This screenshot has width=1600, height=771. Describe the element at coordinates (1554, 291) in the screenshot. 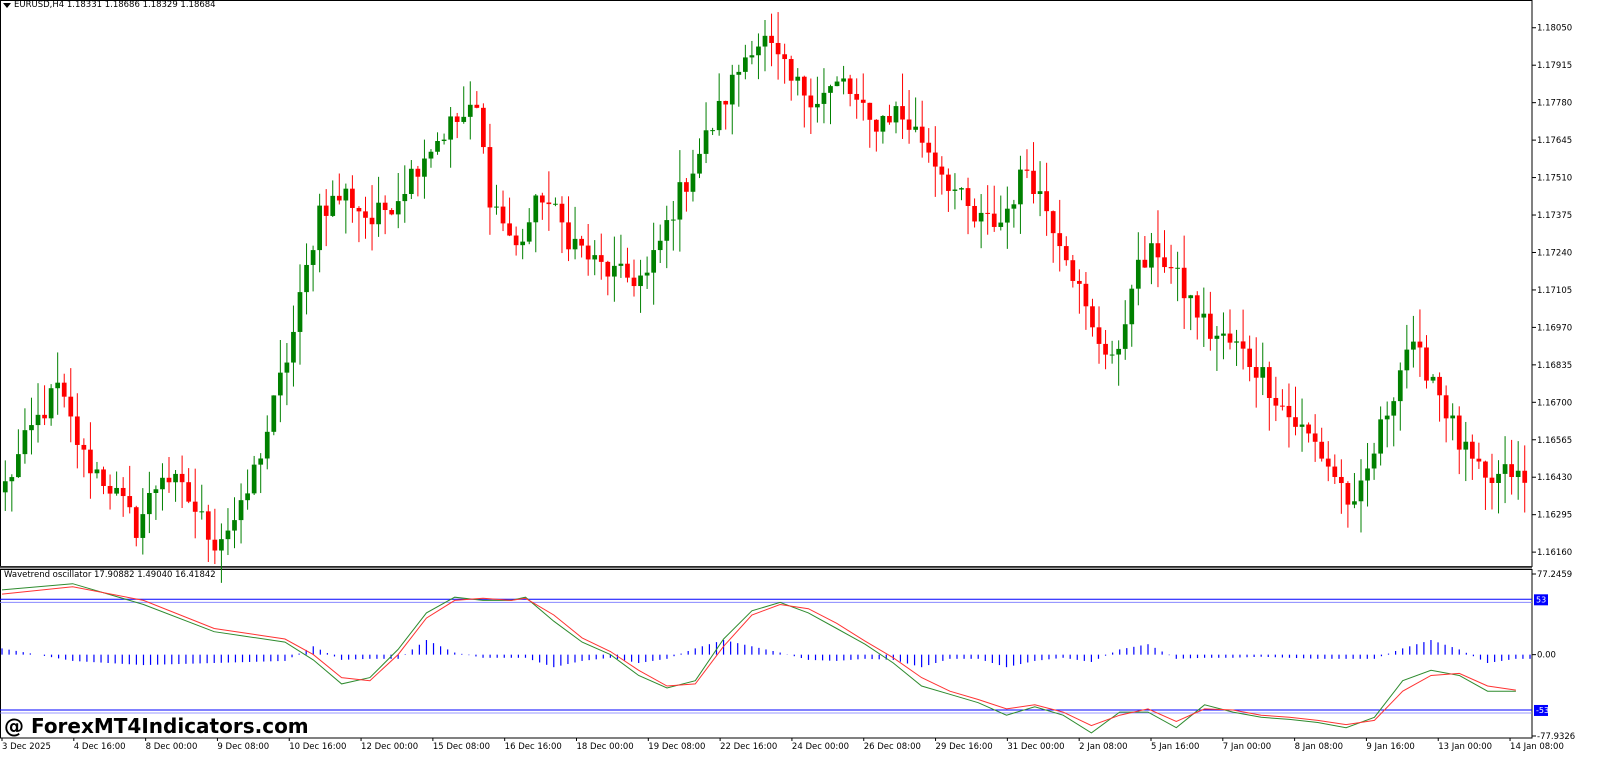

I see `price-tick-label: 1.17105` at that location.